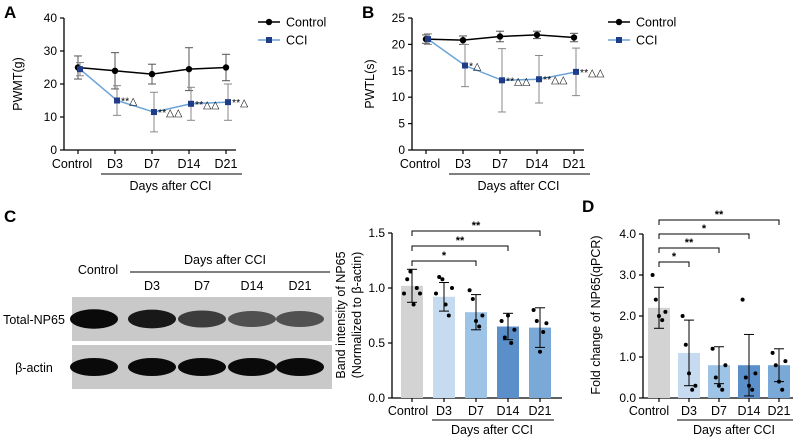  Describe the element at coordinates (399, 18) in the screenshot. I see `y-tick-label: 25` at that location.